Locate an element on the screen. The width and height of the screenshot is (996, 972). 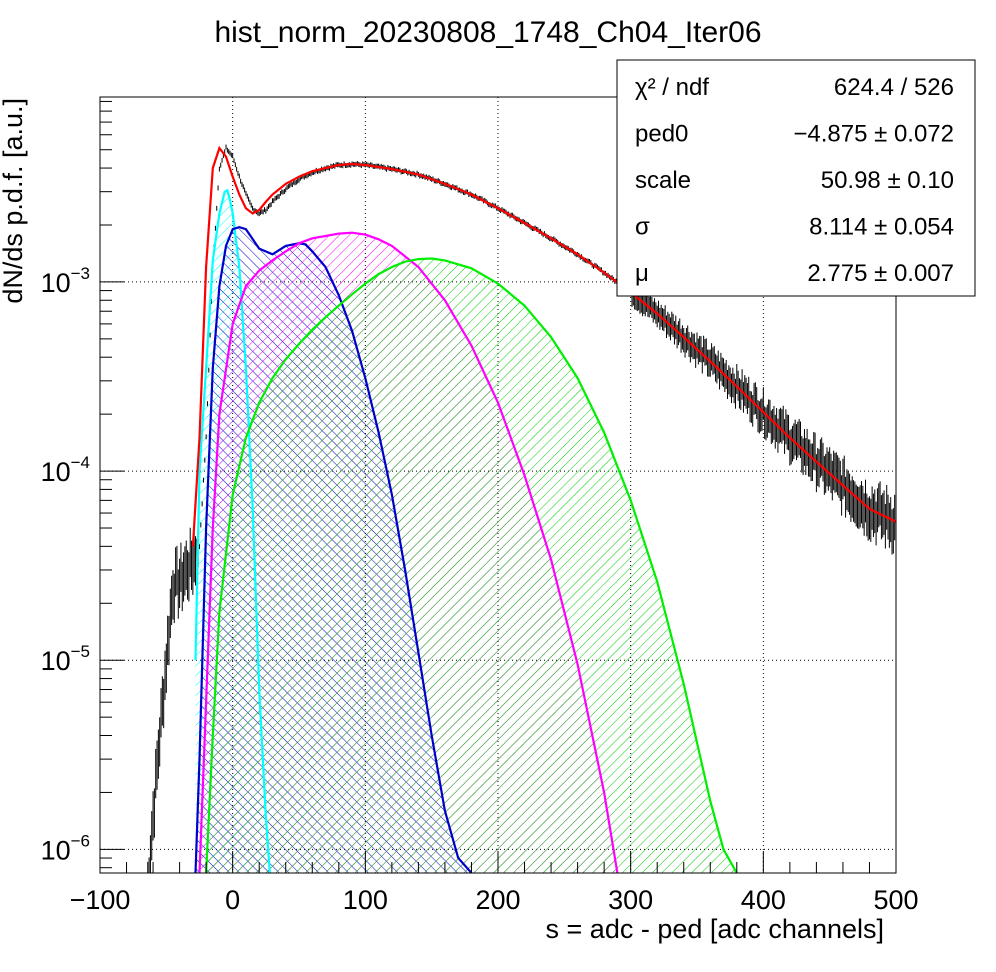
stat-name: ped0 is located at coordinates (661, 134).